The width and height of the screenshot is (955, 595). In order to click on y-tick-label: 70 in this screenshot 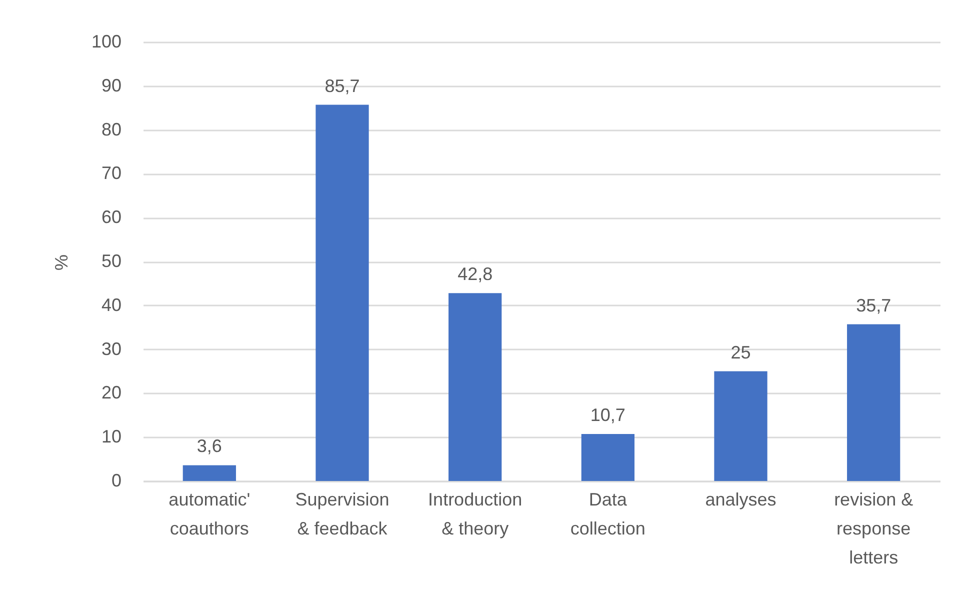, I will do `click(111, 173)`.